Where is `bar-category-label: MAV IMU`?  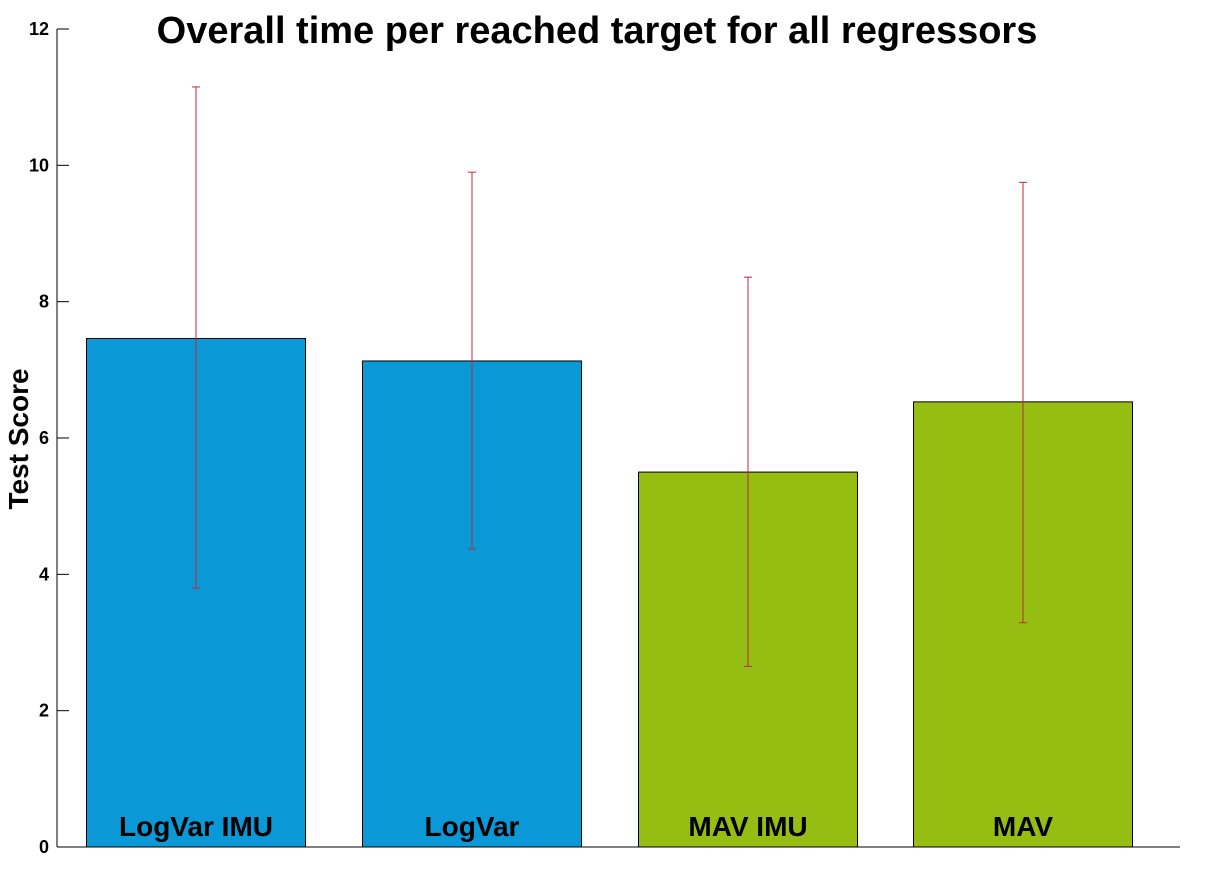 bar-category-label: MAV IMU is located at coordinates (747, 826).